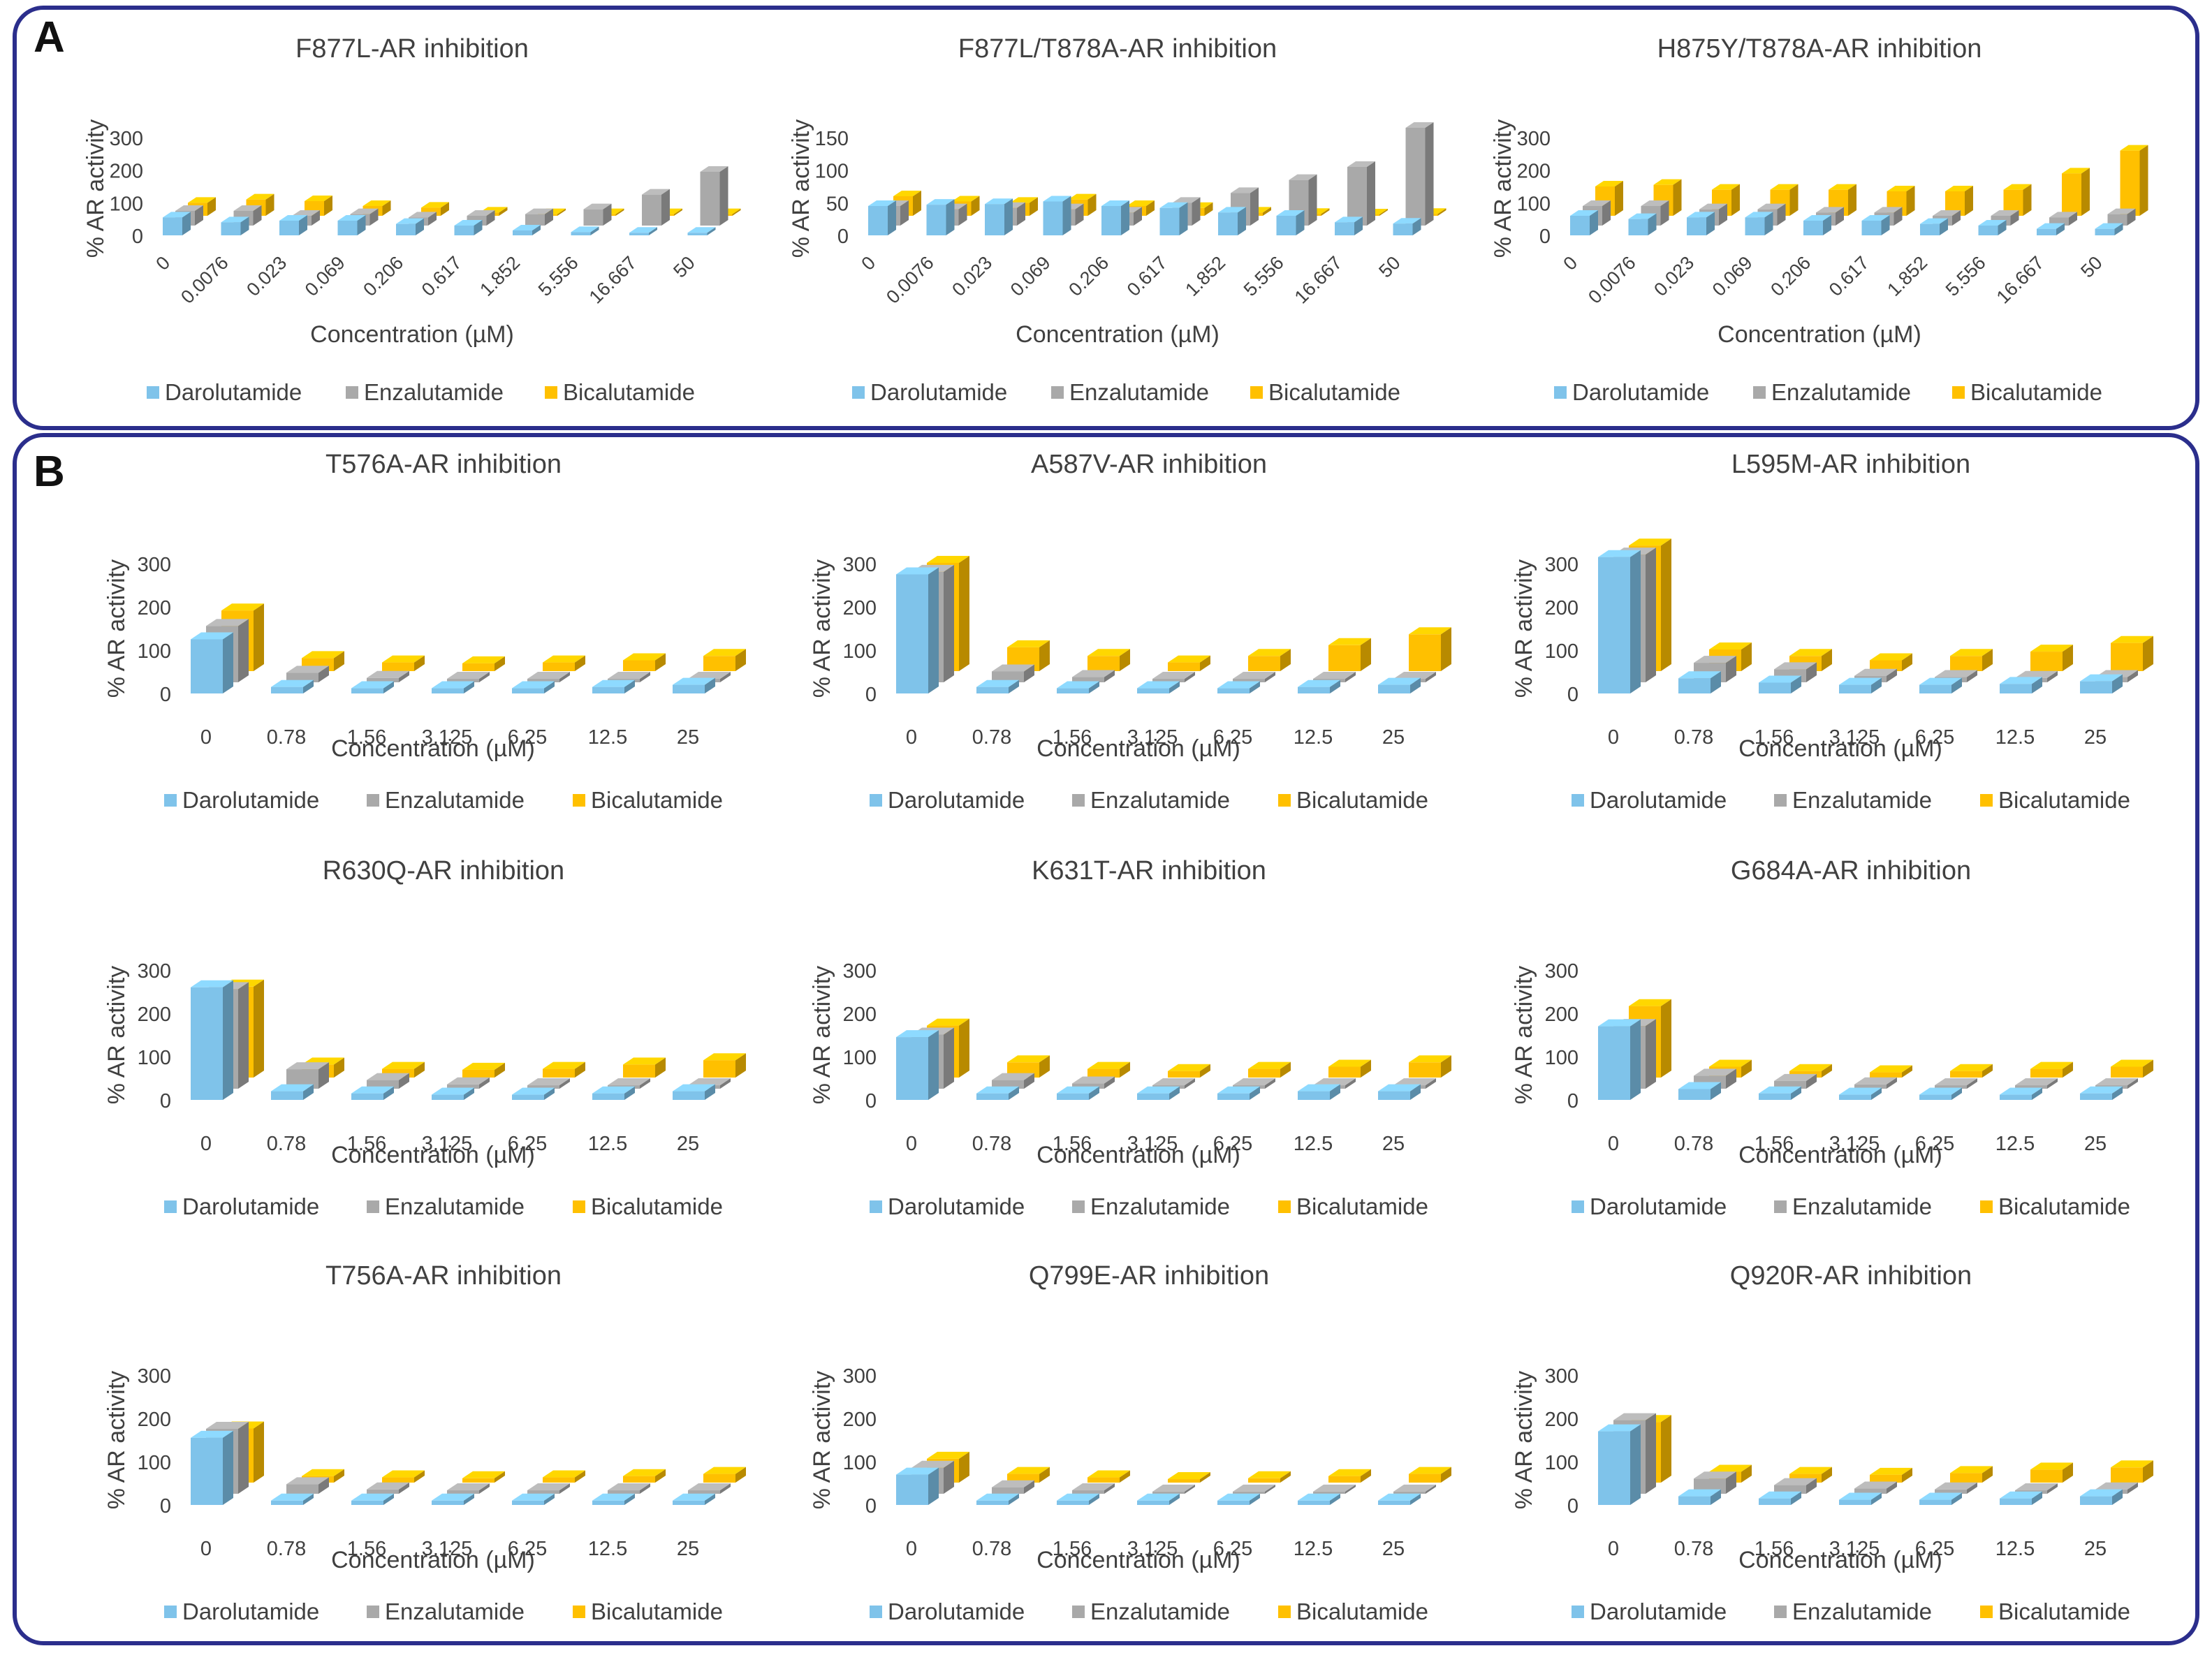  I want to click on chart-title: K631T-AR inhibition, so click(1149, 871).